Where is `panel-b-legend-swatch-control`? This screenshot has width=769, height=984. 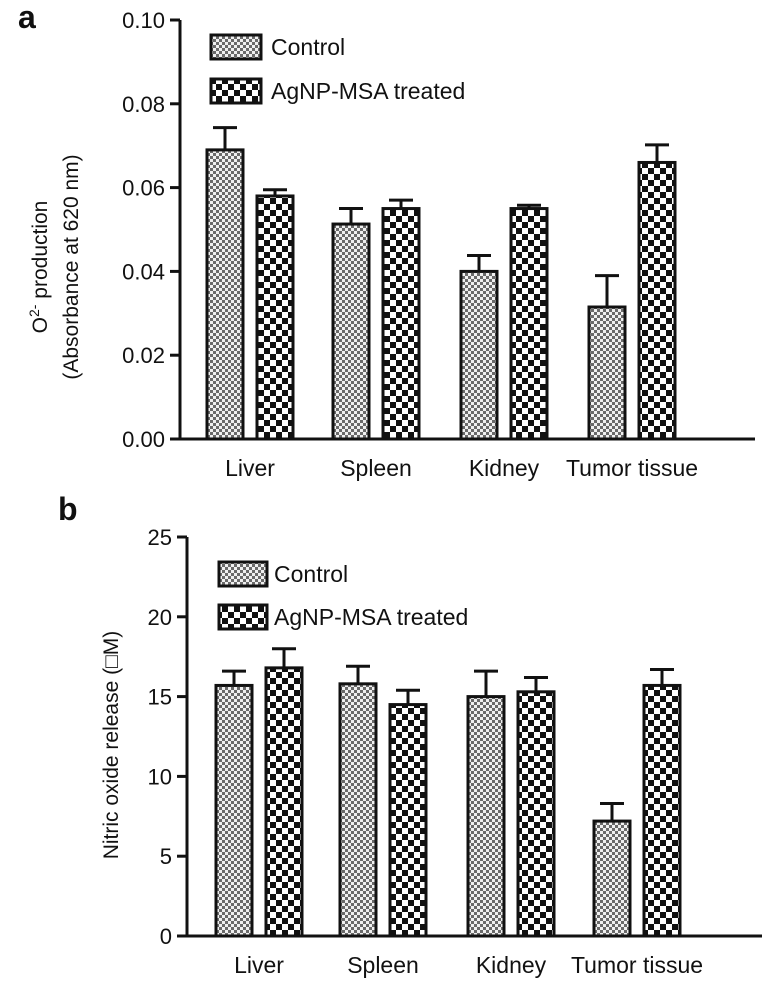
panel-b-legend-swatch-control is located at coordinates (243, 574).